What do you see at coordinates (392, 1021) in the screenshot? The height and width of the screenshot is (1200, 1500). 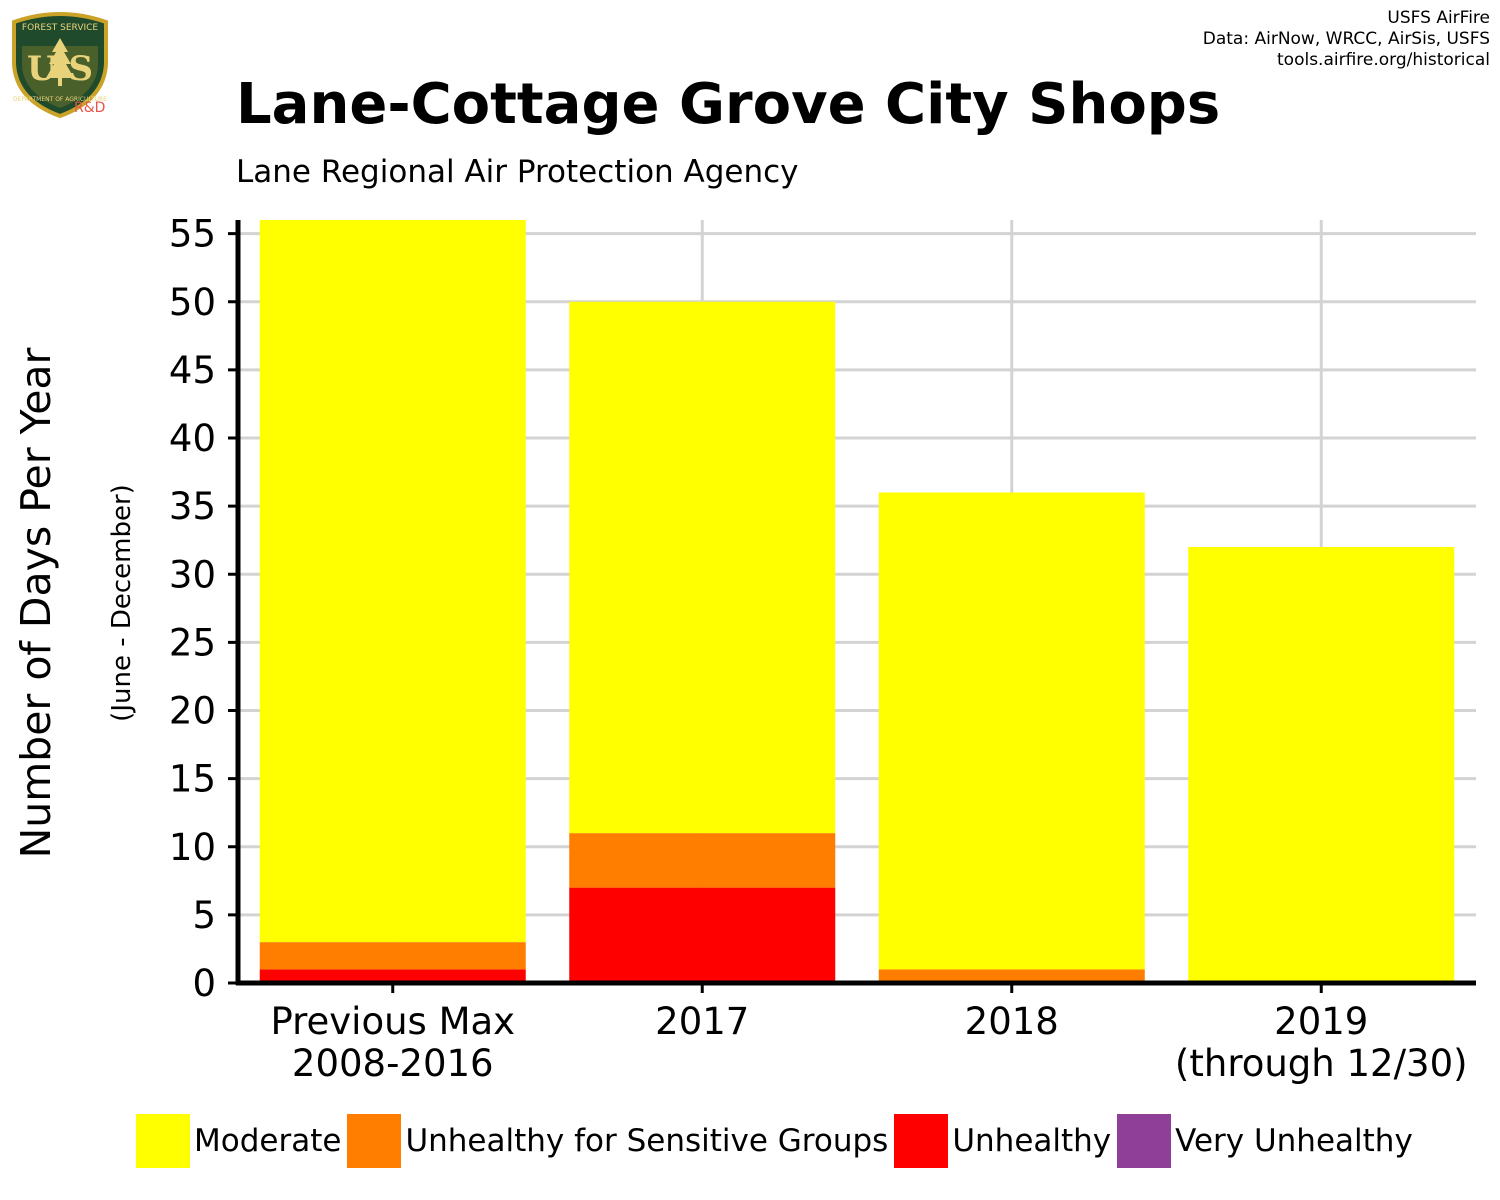 I see `x-tick-label: Previous Max` at bounding box center [392, 1021].